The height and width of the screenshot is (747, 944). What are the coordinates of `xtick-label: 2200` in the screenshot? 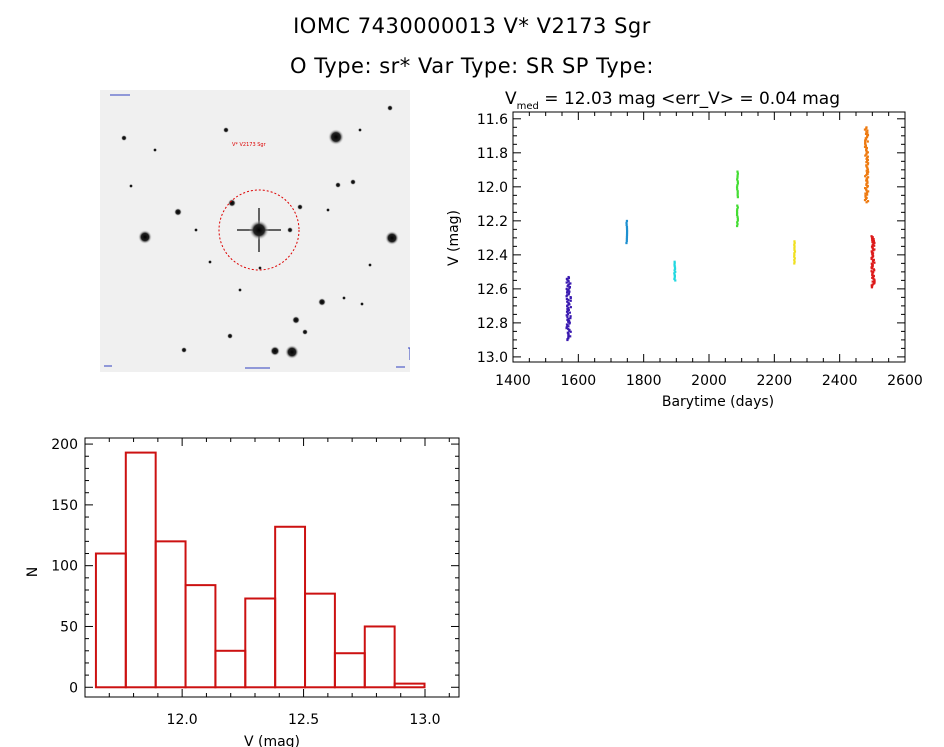 It's located at (775, 381).